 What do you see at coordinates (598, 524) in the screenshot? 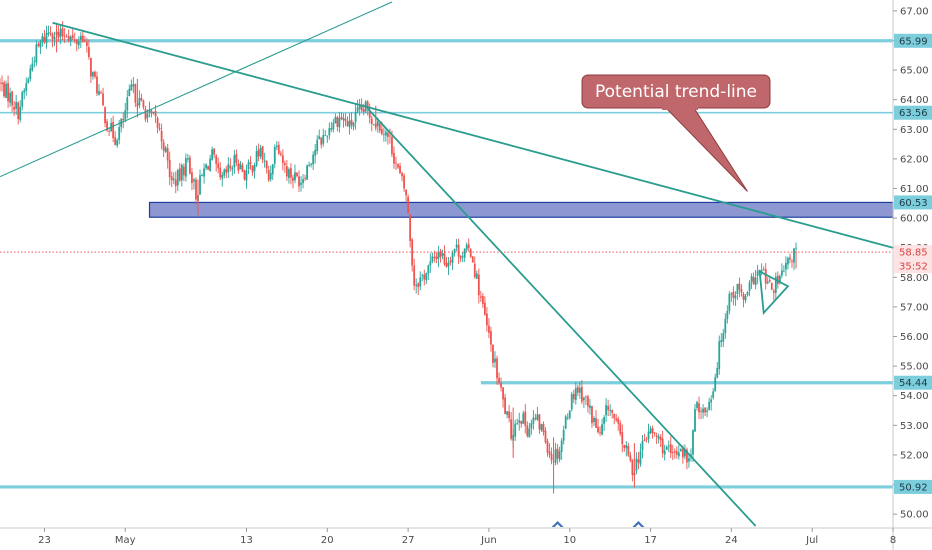
I see `event-markers` at bounding box center [598, 524].